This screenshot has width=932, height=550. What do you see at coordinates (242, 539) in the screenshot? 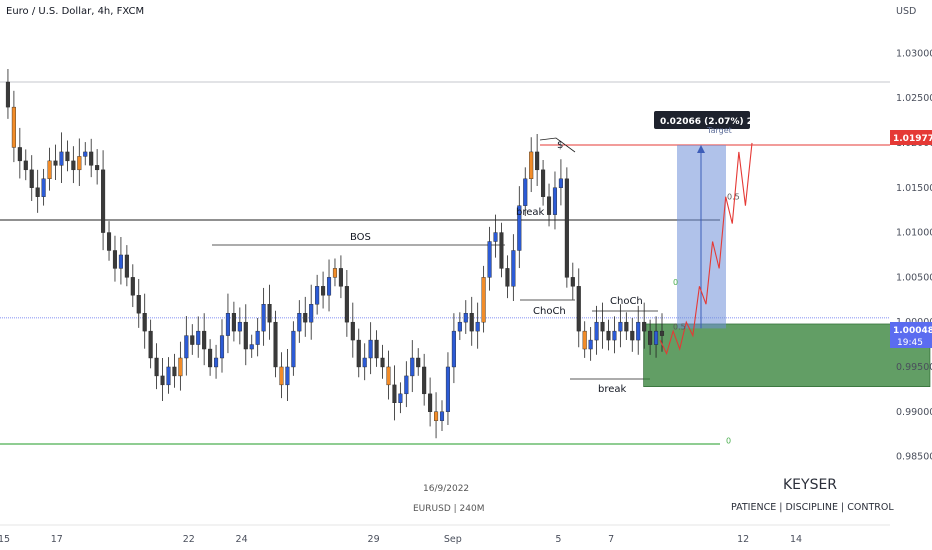
I see `x-tick-label: 24` at bounding box center [242, 539].